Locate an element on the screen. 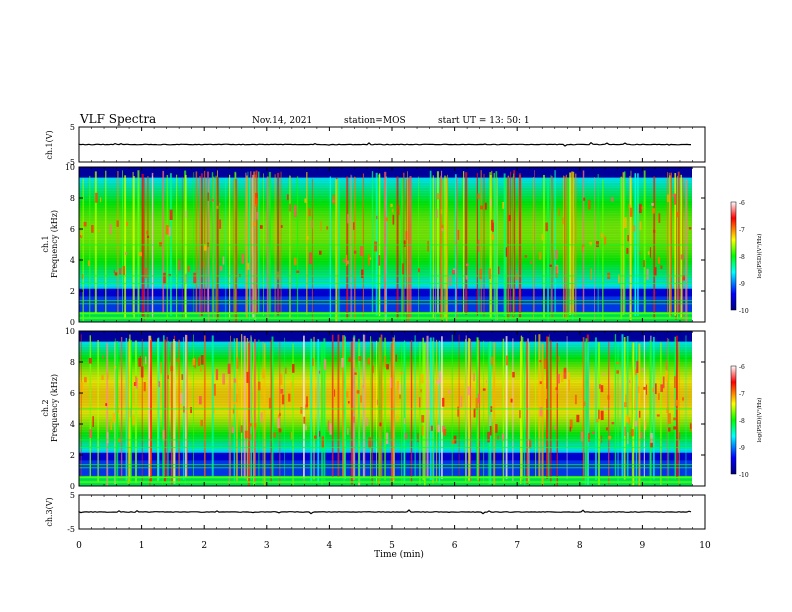  ch1-spectrogram-ytick-label: 4 is located at coordinates (72, 260).